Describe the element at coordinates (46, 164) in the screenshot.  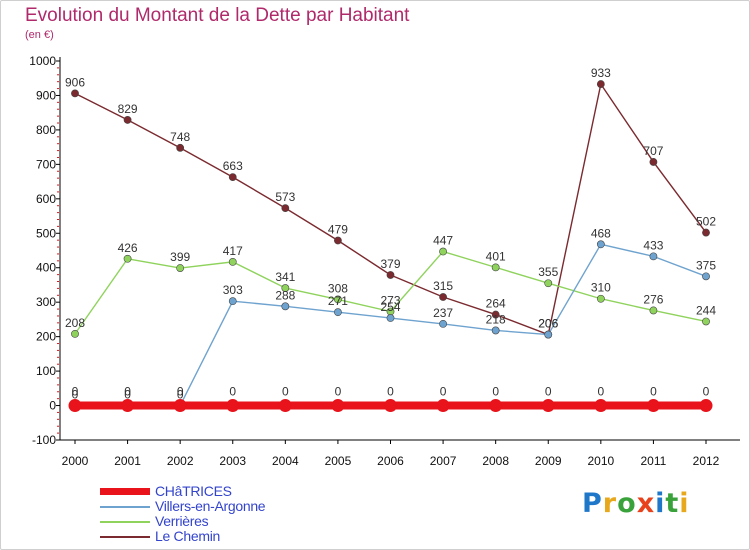
I see `y-tick-label: 700` at that location.